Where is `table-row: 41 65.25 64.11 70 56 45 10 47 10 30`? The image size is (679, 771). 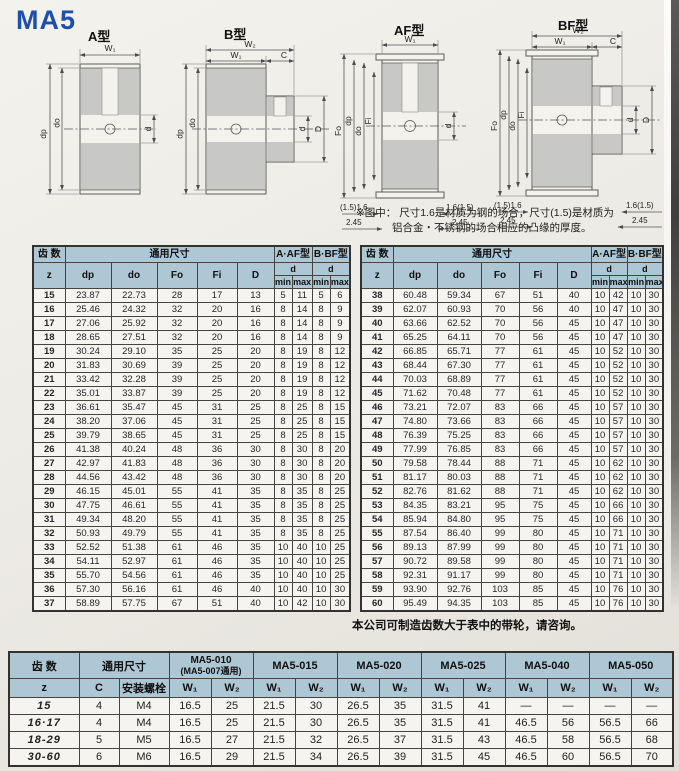
table-row: 41 65.25 64.11 70 56 45 10 47 10 30 is located at coordinates (512, 337).